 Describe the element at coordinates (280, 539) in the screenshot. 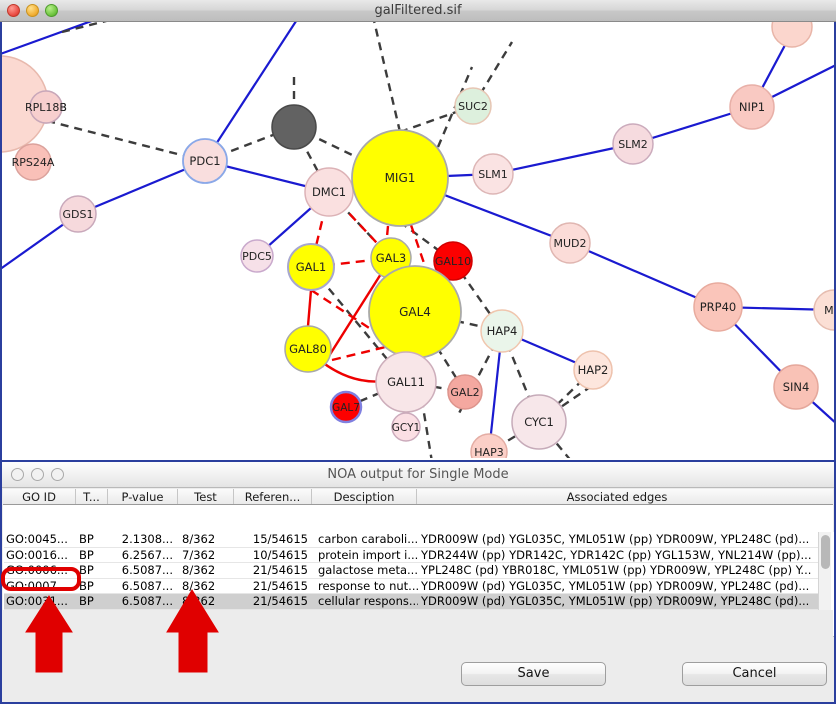

I see `cell-reference: 15/54615` at that location.